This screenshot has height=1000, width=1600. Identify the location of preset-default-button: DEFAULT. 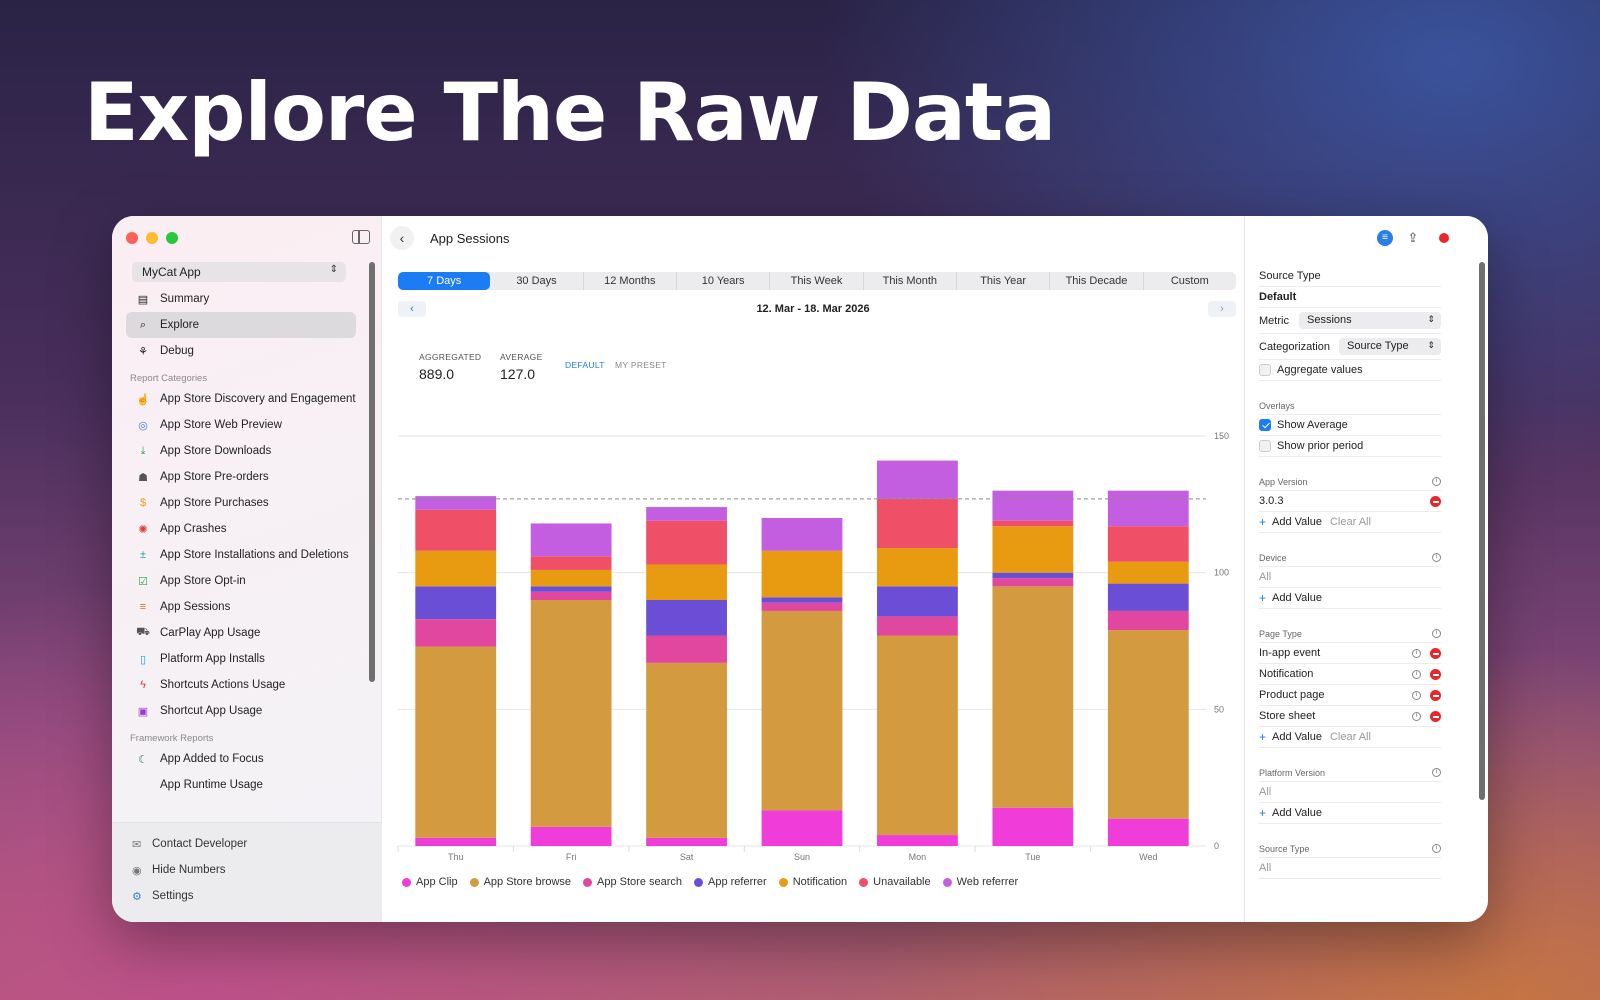
(585, 365).